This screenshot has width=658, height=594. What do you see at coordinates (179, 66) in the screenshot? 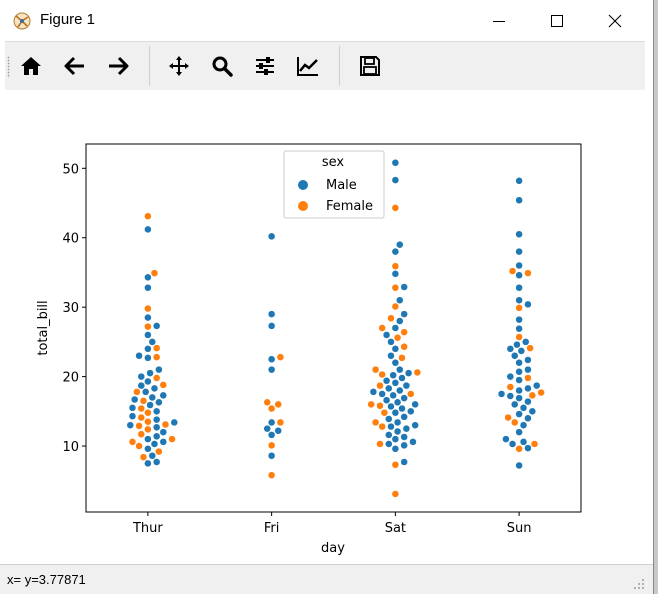
I see `pan-button` at bounding box center [179, 66].